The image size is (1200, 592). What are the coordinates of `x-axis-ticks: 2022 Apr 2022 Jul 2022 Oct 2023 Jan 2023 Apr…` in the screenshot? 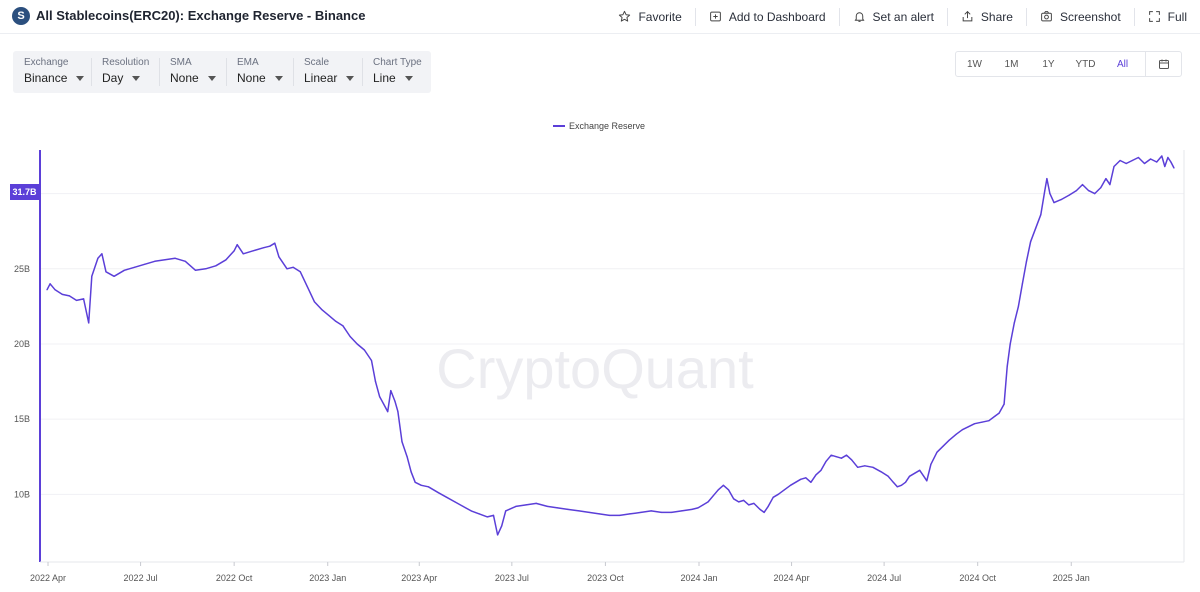 It's located at (560, 572).